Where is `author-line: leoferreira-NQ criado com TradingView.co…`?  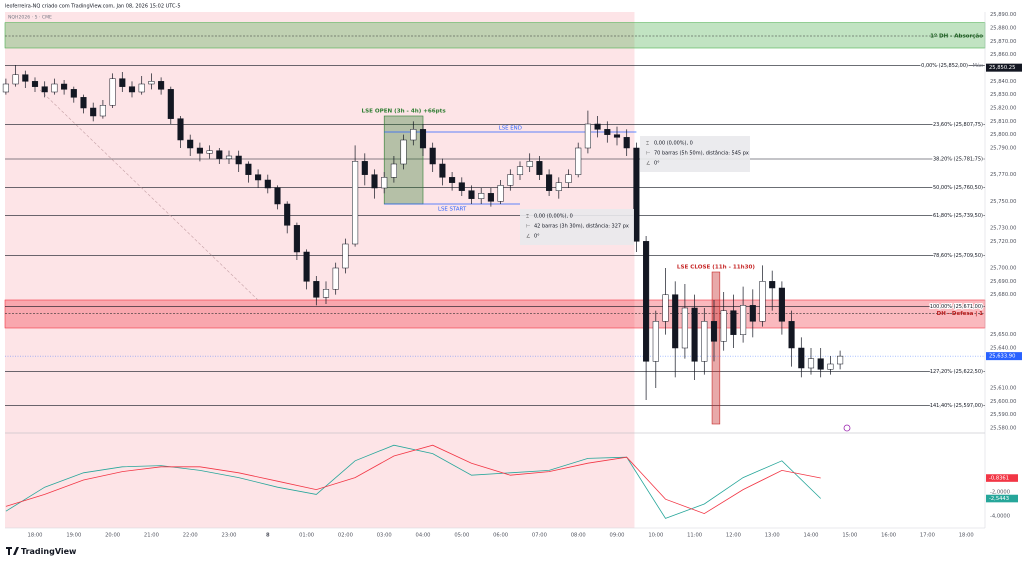
author-line: leoferreira-NQ criado com TradingView.co… is located at coordinates (93, 7).